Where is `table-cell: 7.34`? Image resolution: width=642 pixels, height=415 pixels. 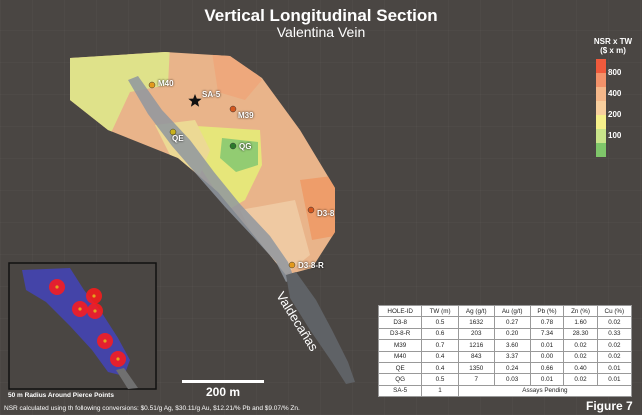
table-cell: 7.34 is located at coordinates (547, 334).